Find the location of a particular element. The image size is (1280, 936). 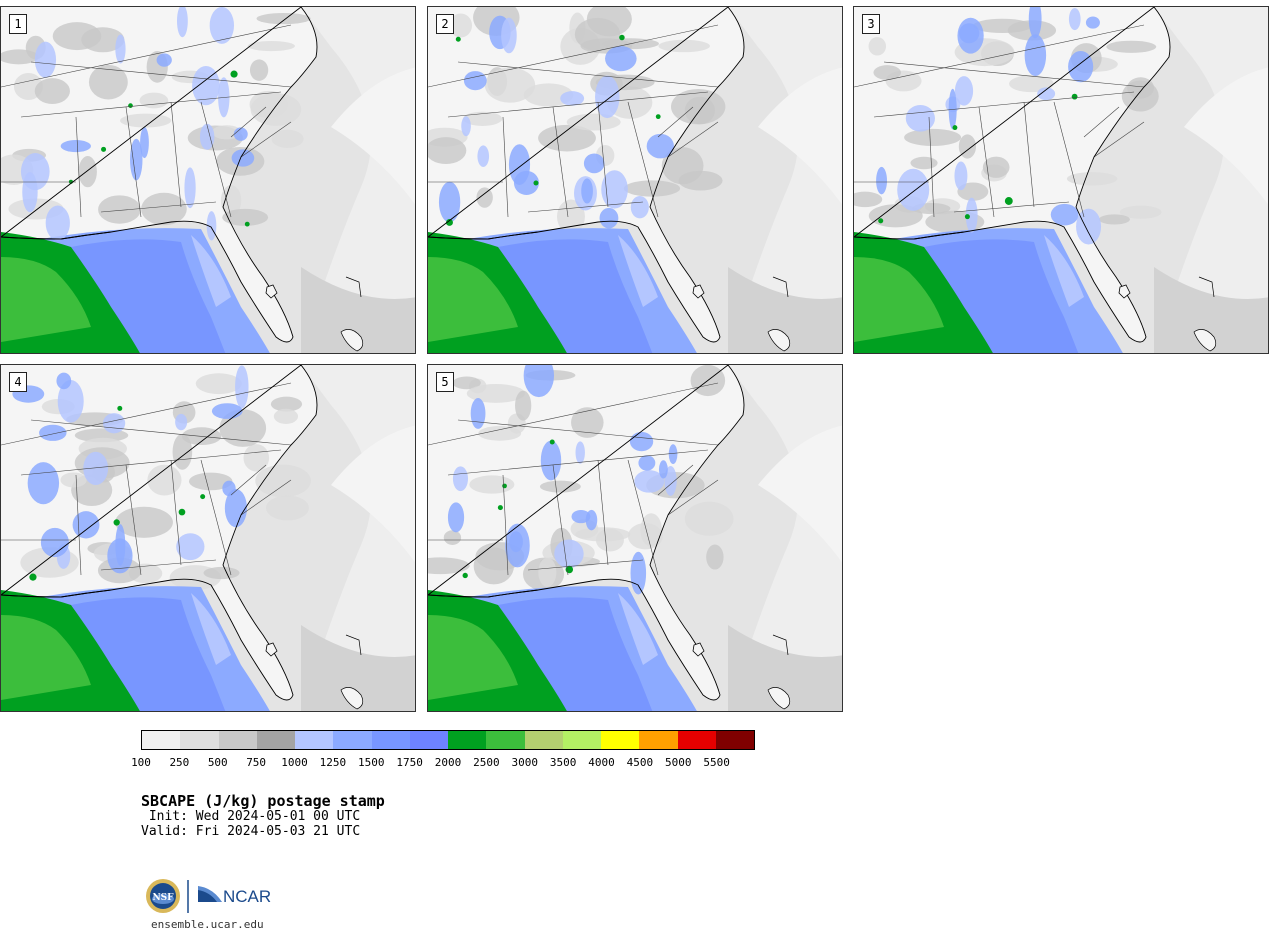

panel-number-label: 4 is located at coordinates (18, 382).